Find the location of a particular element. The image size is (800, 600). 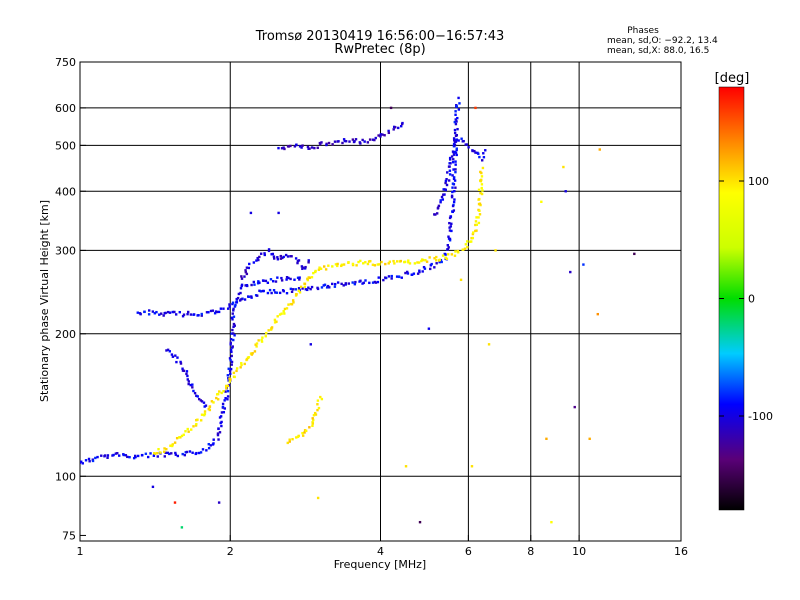

stats-line-o: mean, sd,O: −92.2, 13.4 is located at coordinates (662, 41).